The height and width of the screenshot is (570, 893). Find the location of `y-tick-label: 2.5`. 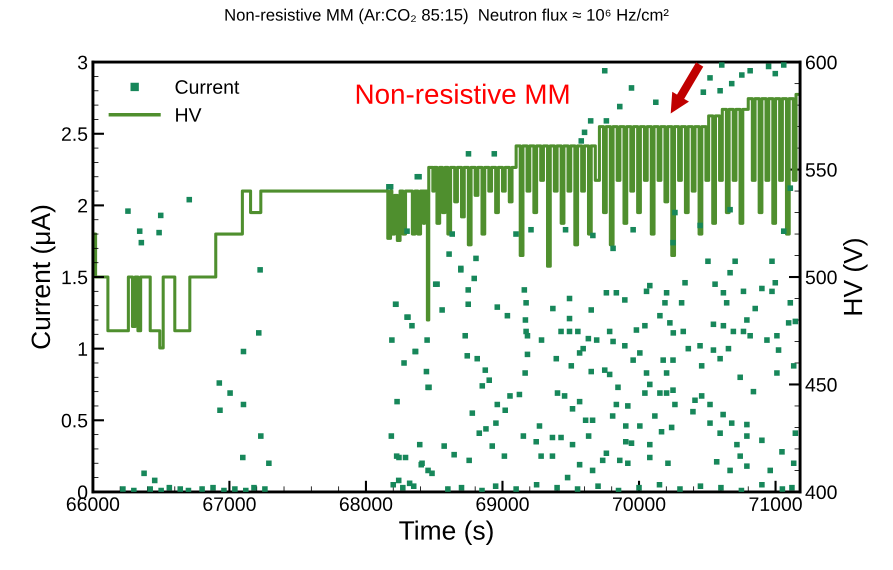

y-tick-label: 2.5 is located at coordinates (75, 134).